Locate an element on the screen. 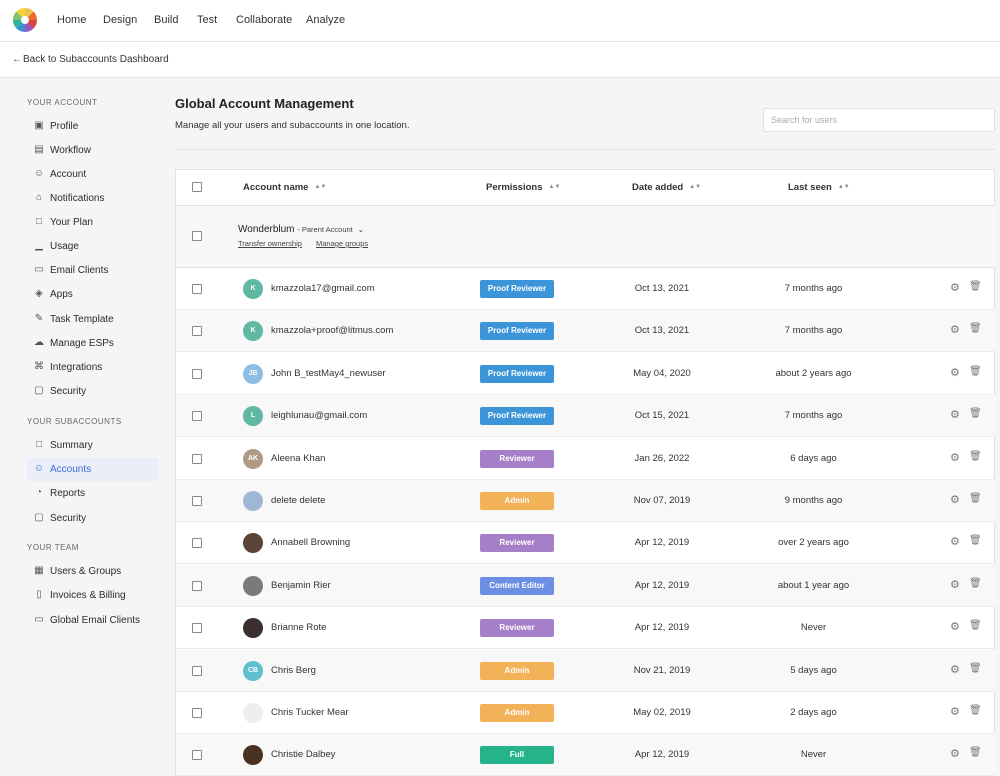  nav-build: Build is located at coordinates (166, 20).